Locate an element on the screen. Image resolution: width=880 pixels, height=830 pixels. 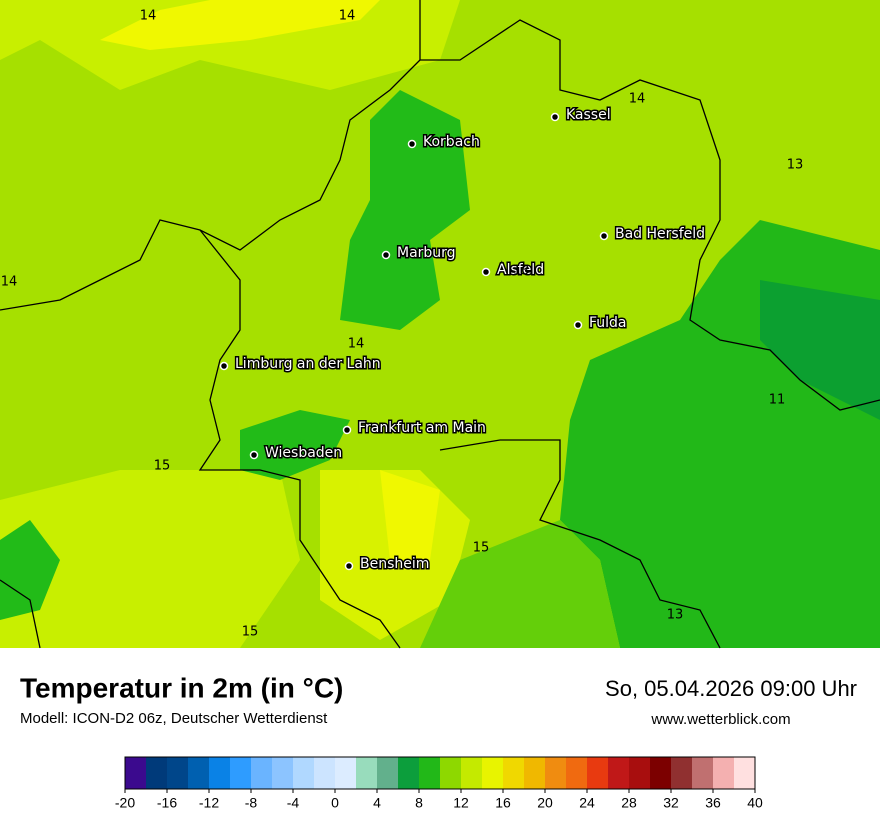
colorbar-tick-label: -12 is located at coordinates (209, 803).